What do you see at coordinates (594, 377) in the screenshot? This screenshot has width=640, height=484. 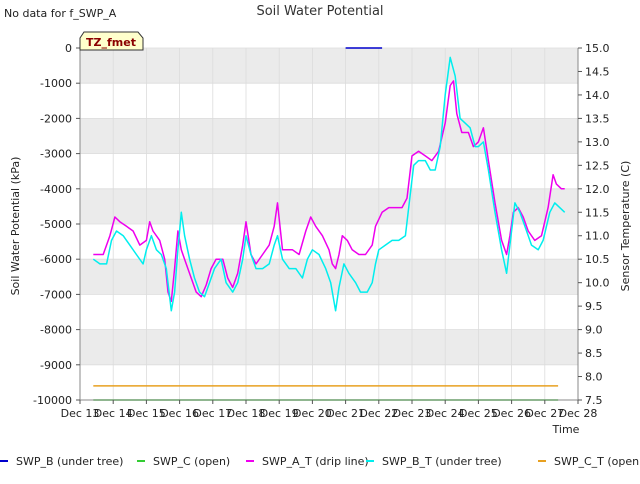 I see `y2-tick-label: 8.0` at bounding box center [594, 377].